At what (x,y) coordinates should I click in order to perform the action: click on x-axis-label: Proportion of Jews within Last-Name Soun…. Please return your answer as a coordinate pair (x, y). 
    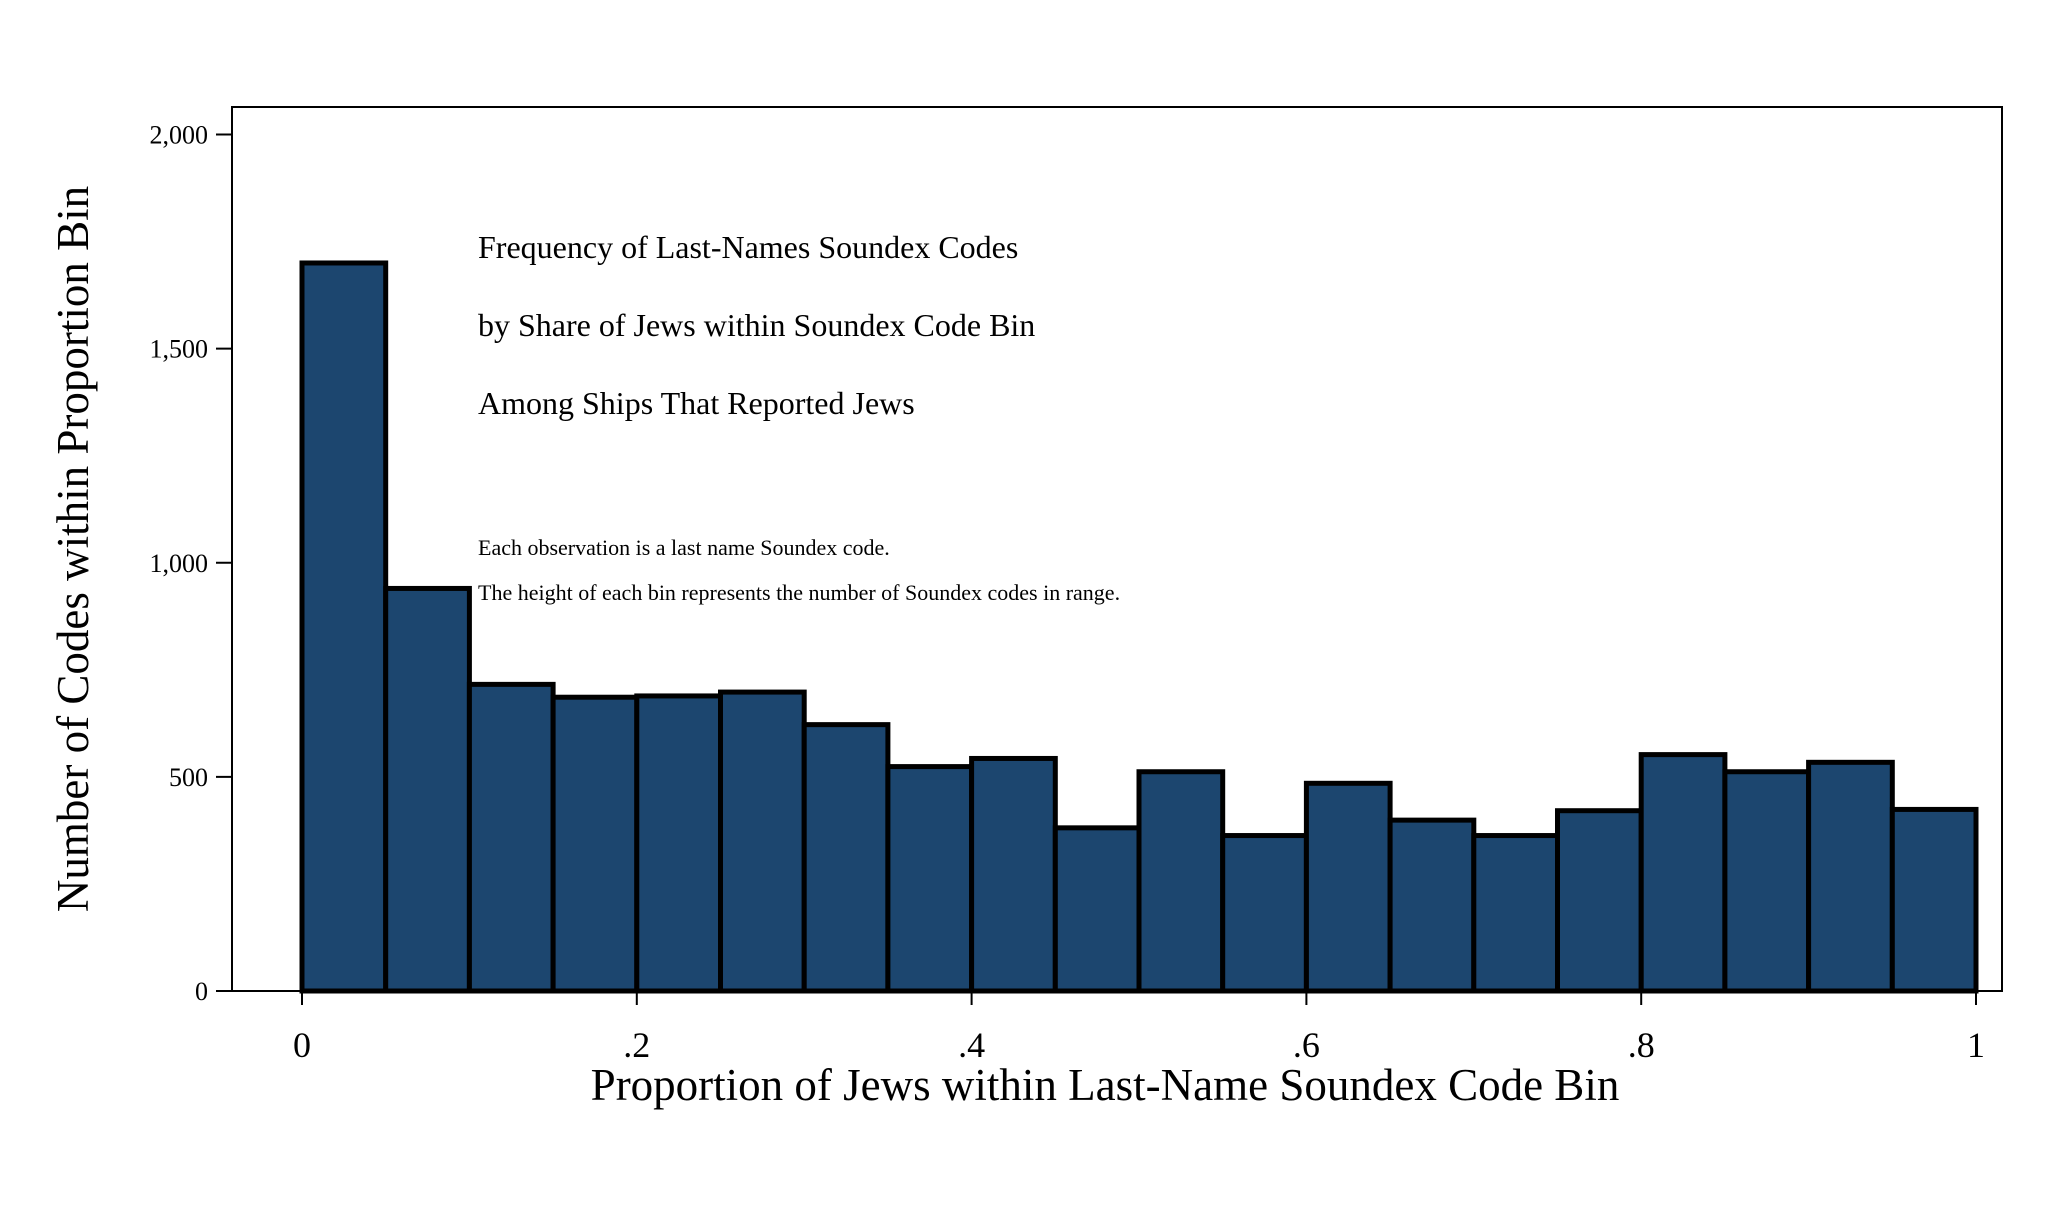
    Looking at the image, I should click on (1105, 1085).